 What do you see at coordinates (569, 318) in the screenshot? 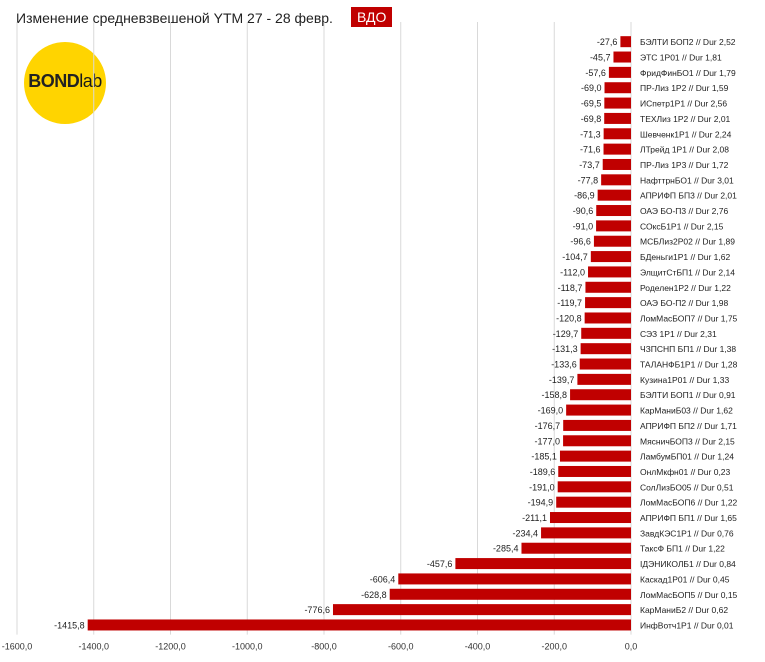
I see `value-label: -120,8` at bounding box center [569, 318].